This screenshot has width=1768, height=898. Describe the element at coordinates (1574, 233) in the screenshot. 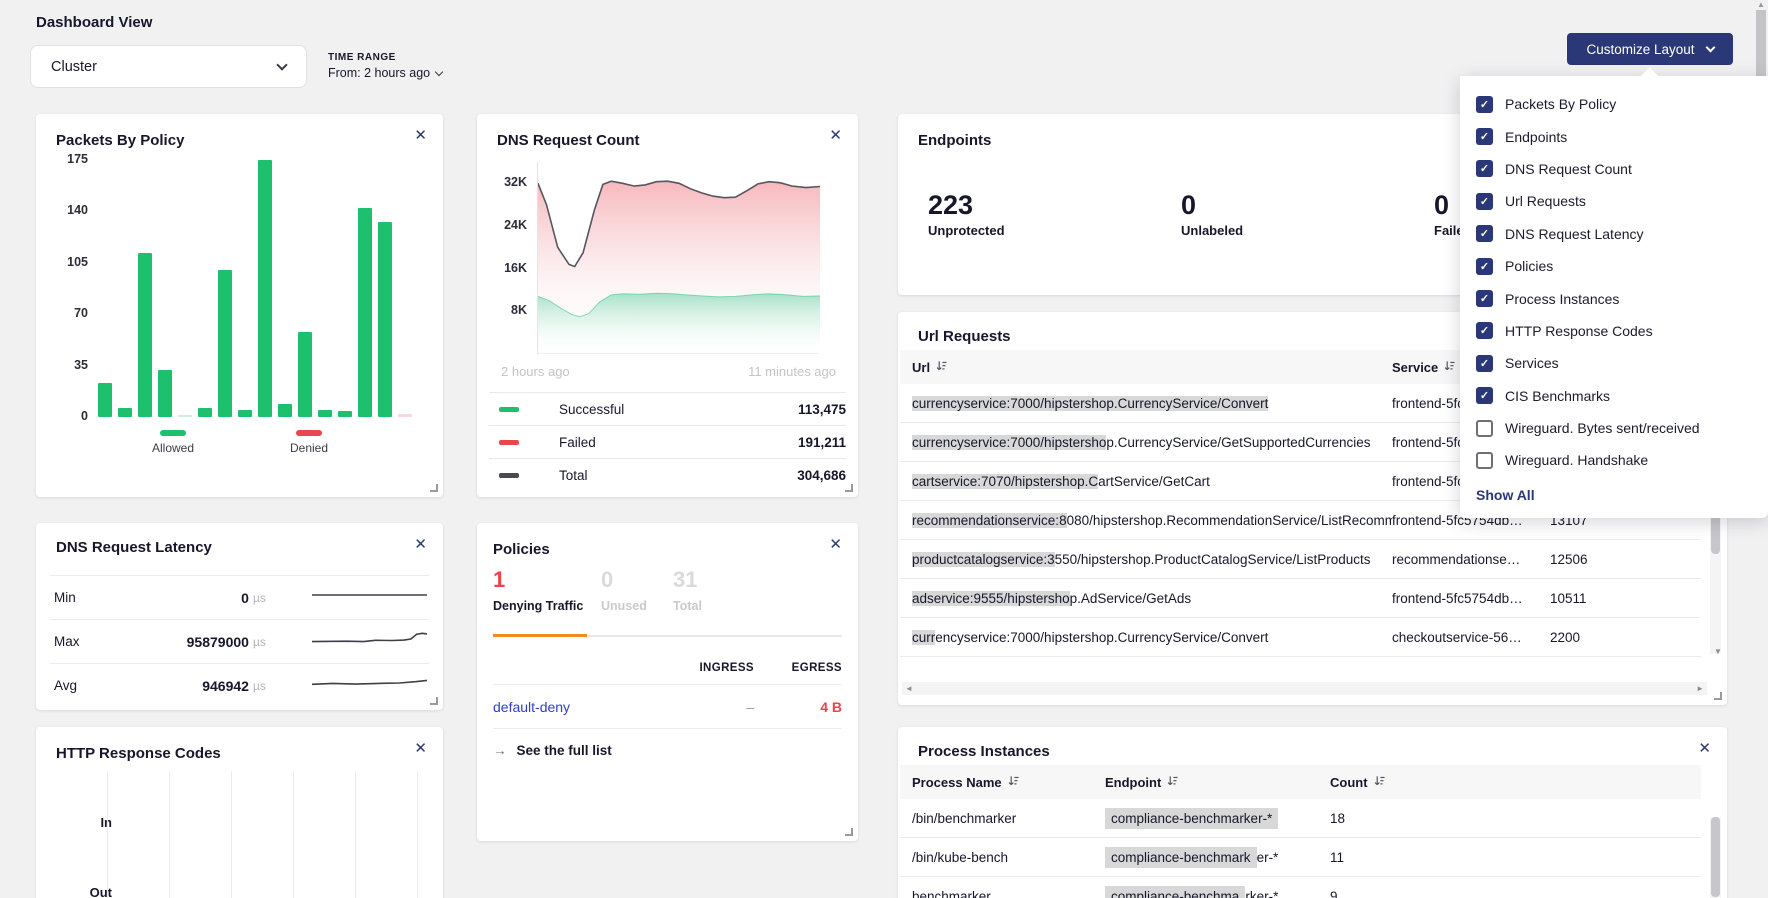

I see `menu-item-label: DNS Request Latency` at that location.